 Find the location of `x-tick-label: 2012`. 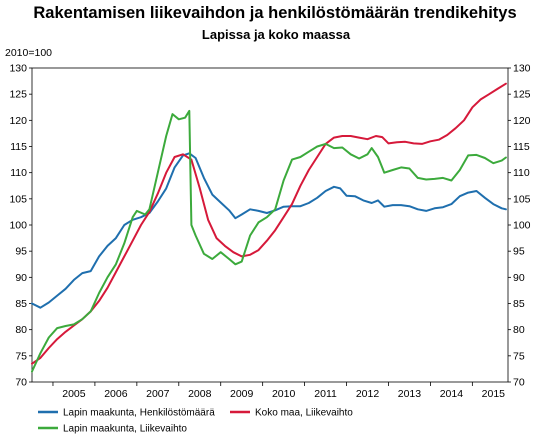

x-tick-label: 2012 is located at coordinates (368, 394).